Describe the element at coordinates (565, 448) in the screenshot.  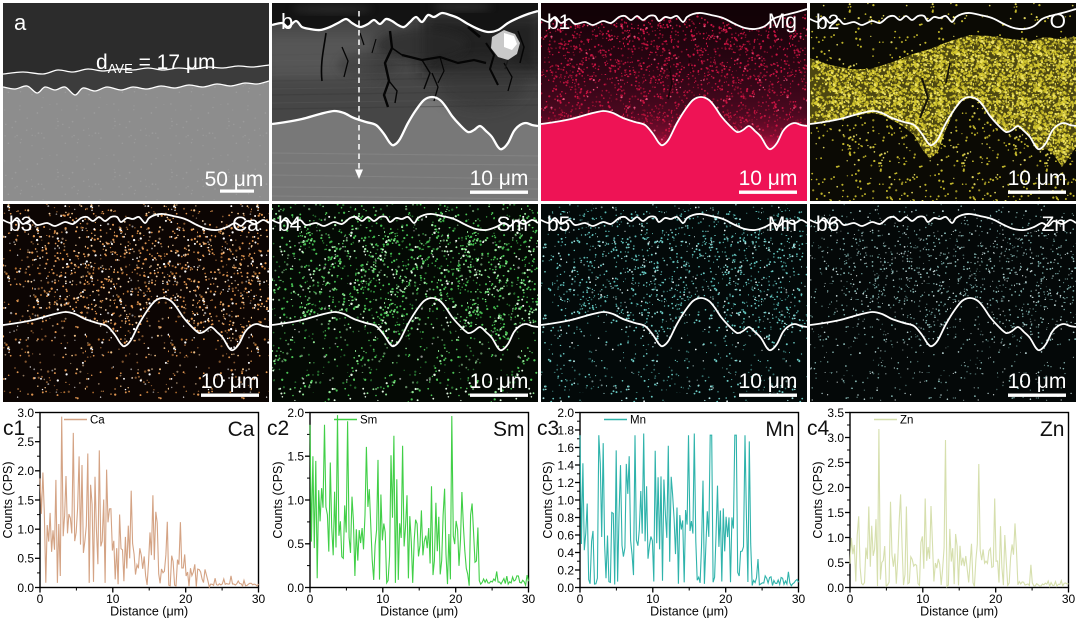
I see `svg-text: 1.6` at that location.